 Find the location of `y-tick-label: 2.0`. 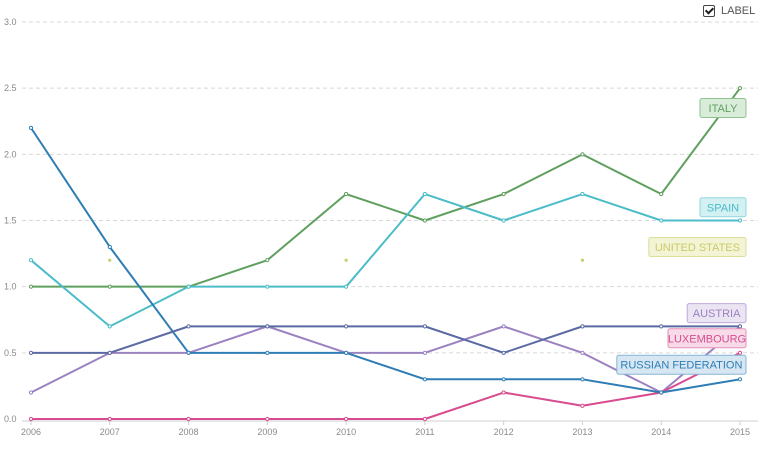

y-tick-label: 2.0 is located at coordinates (10, 154).